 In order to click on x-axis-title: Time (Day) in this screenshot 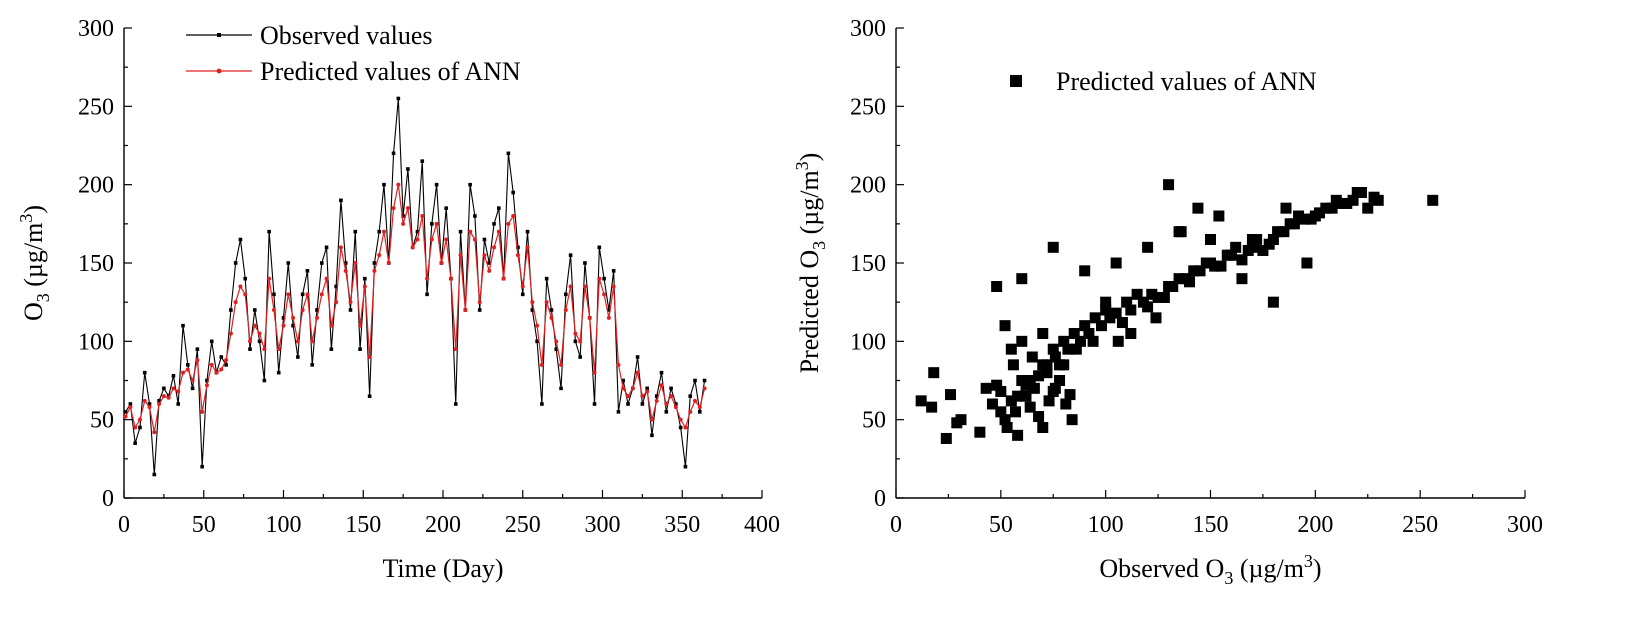, I will do `click(442, 568)`.